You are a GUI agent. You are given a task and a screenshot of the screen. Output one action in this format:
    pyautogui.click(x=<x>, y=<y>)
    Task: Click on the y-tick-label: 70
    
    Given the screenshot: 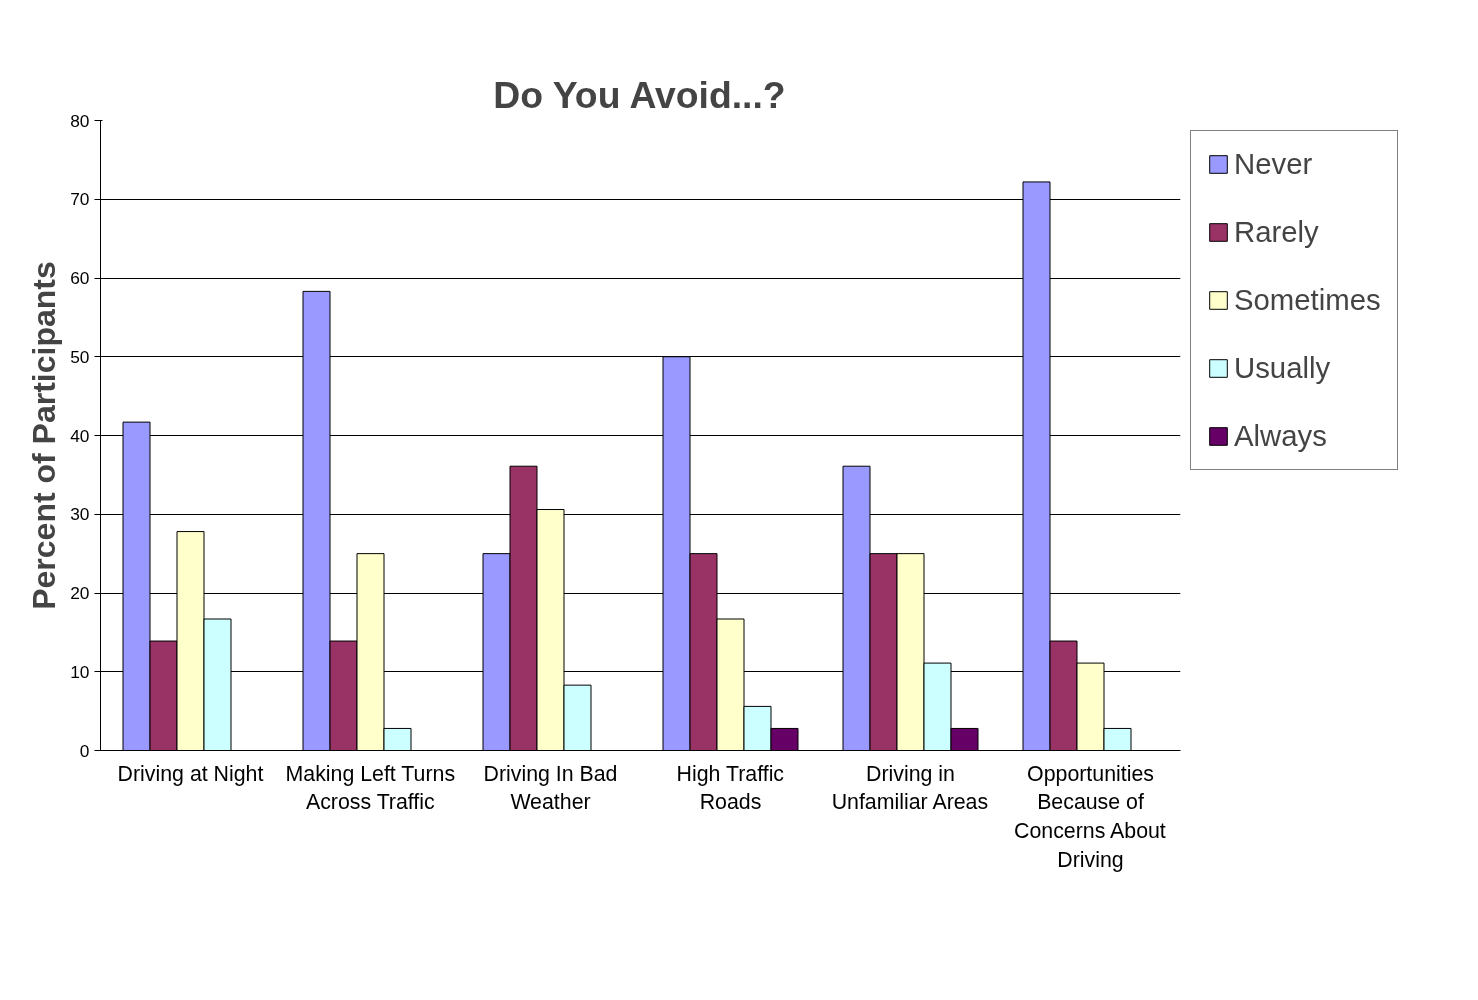 What is the action you would take?
    pyautogui.click(x=80, y=199)
    